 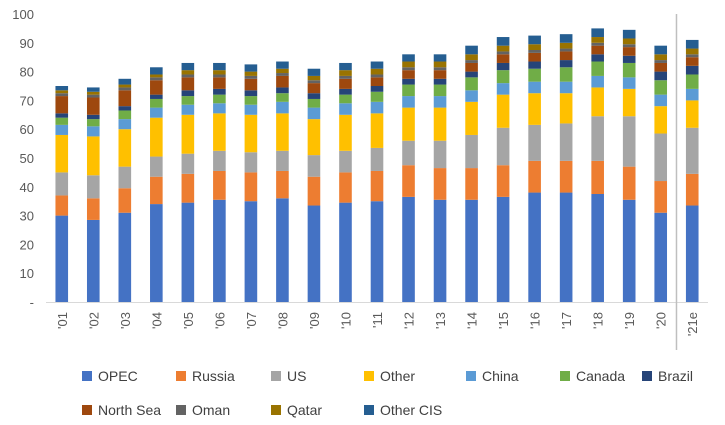 I want to click on legend-item-canada: Canada, so click(x=592, y=376).